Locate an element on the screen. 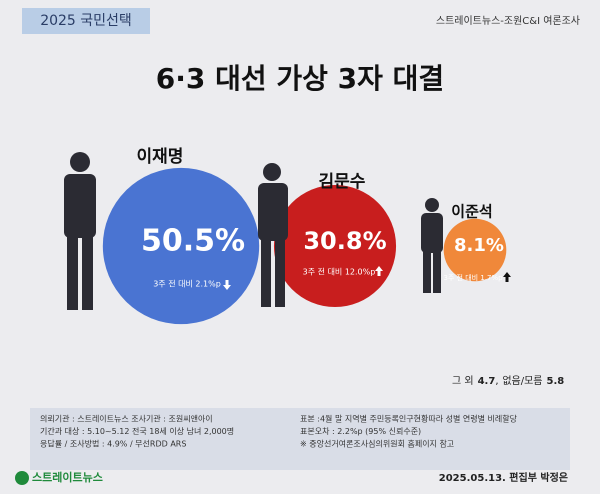 The width and height of the screenshot is (600, 498). other-result: 없음/모름 is located at coordinates (522, 380).